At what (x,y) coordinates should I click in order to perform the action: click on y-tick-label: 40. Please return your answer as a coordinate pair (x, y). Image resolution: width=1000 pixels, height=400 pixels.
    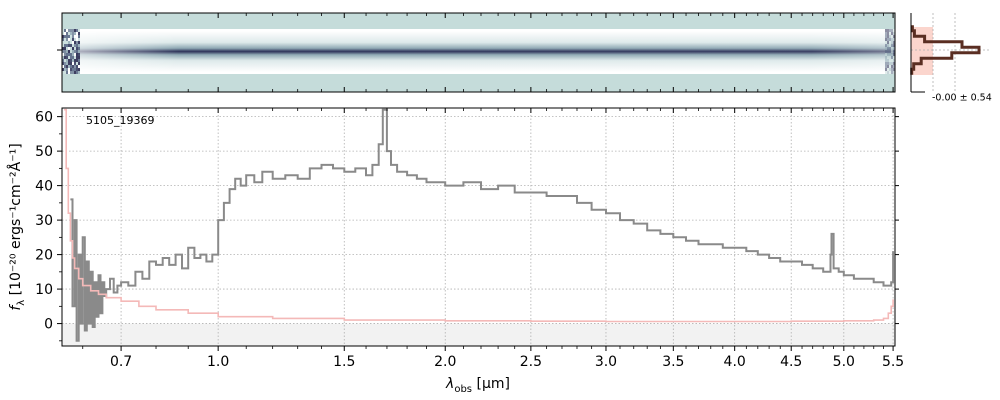
    Looking at the image, I should click on (44, 187).